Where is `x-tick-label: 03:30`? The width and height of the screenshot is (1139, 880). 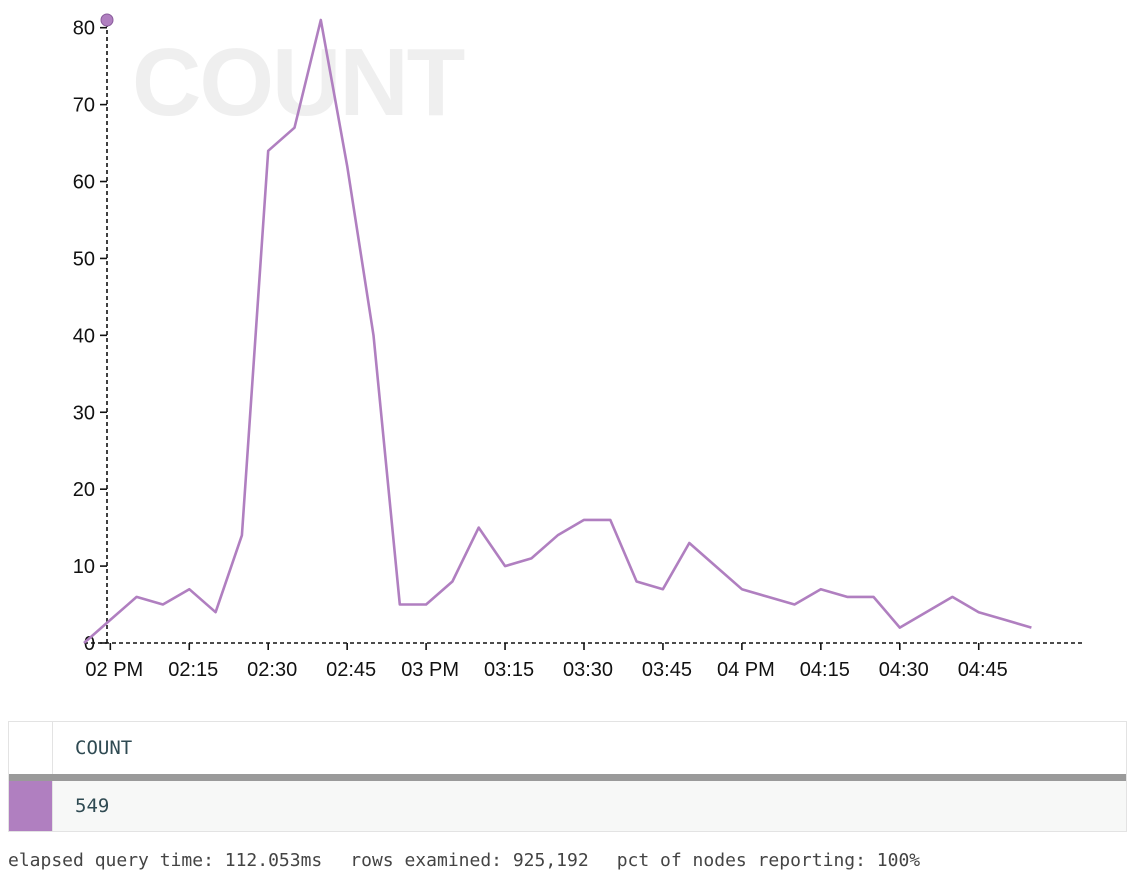 x-tick-label: 03:30 is located at coordinates (588, 670).